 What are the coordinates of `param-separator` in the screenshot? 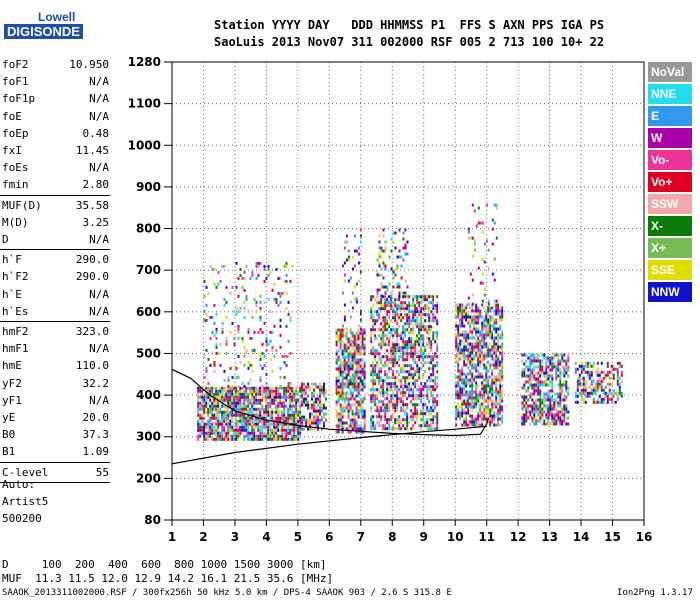 It's located at (55, 462).